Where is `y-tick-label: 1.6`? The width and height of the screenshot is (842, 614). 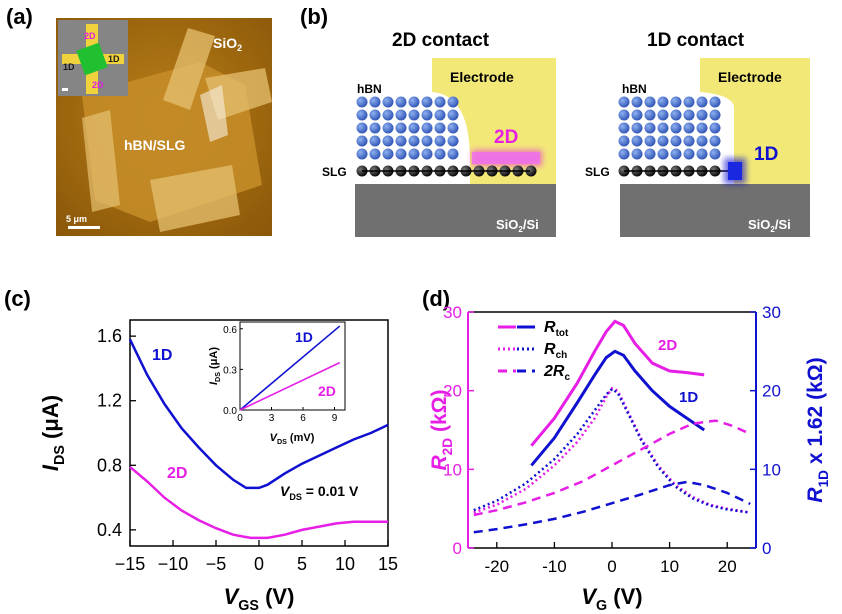
y-tick-label: 1.6 is located at coordinates (109, 336).